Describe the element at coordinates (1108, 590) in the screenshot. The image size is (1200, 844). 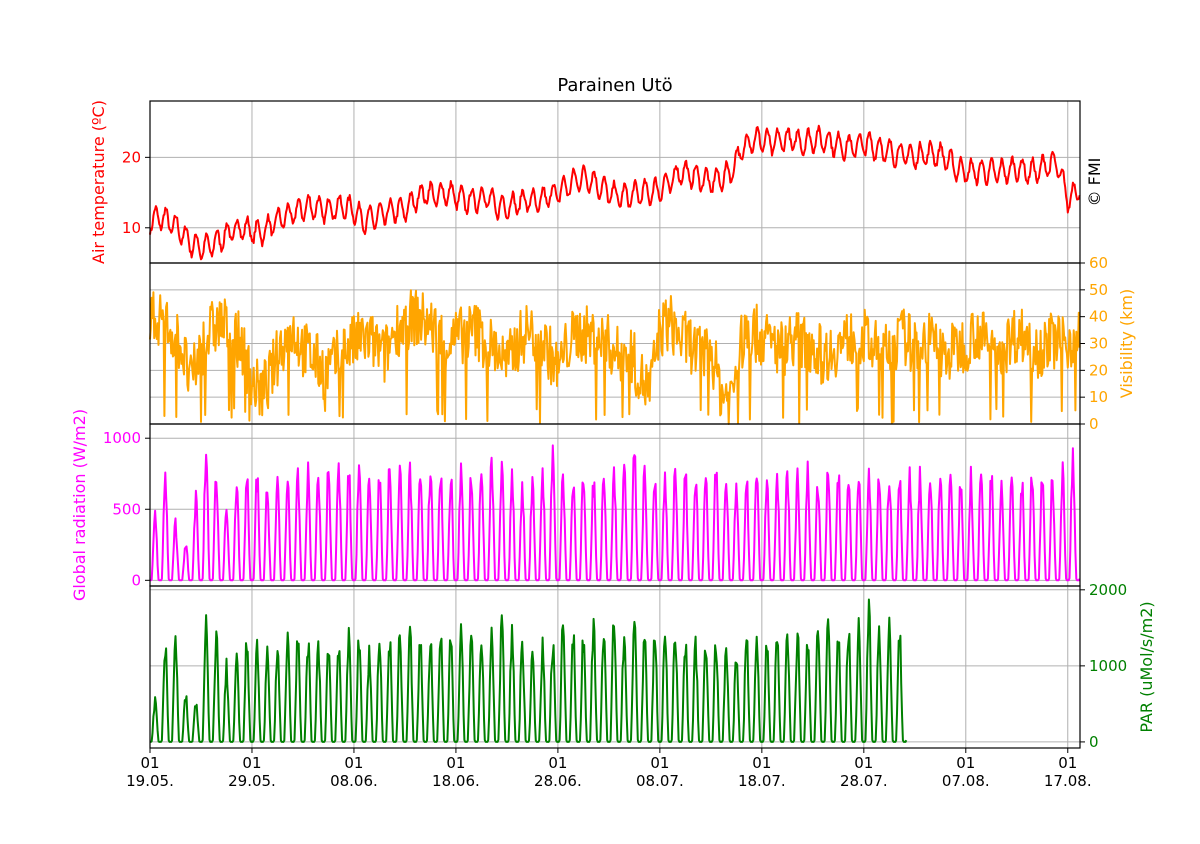
I see `y-tick-label: 2000` at that location.